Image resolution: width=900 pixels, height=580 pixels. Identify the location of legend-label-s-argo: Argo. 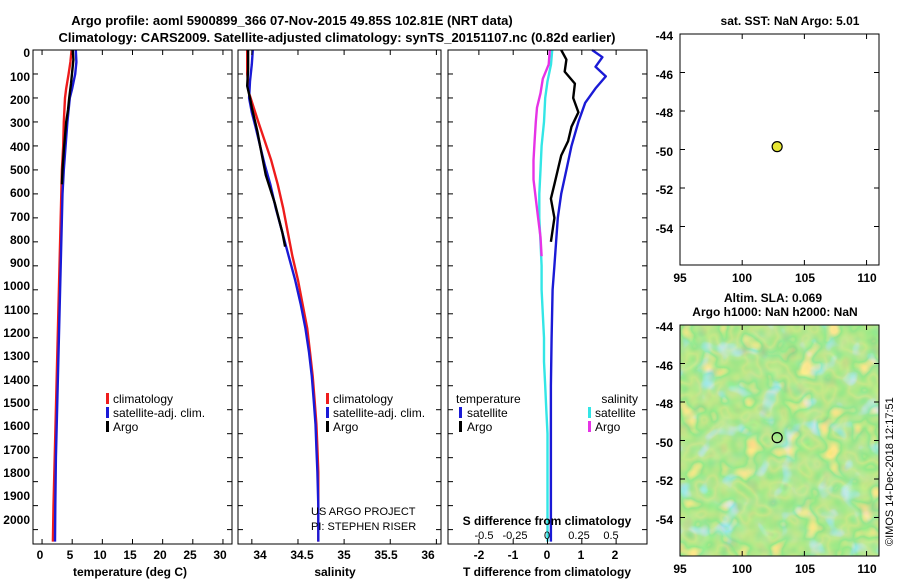
(608, 427).